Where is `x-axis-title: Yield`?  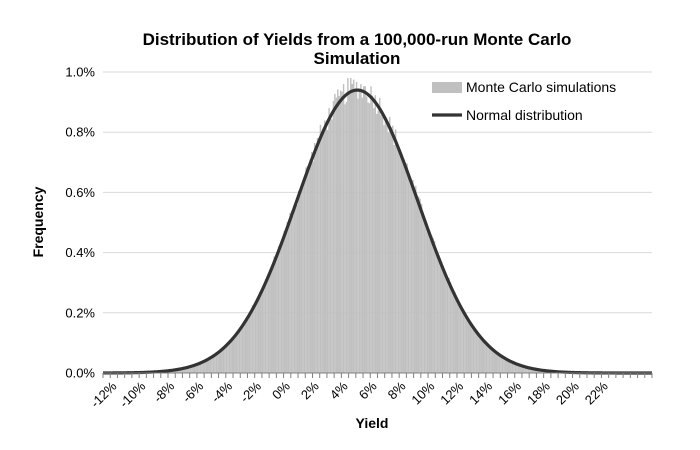 x-axis-title: Yield is located at coordinates (372, 423).